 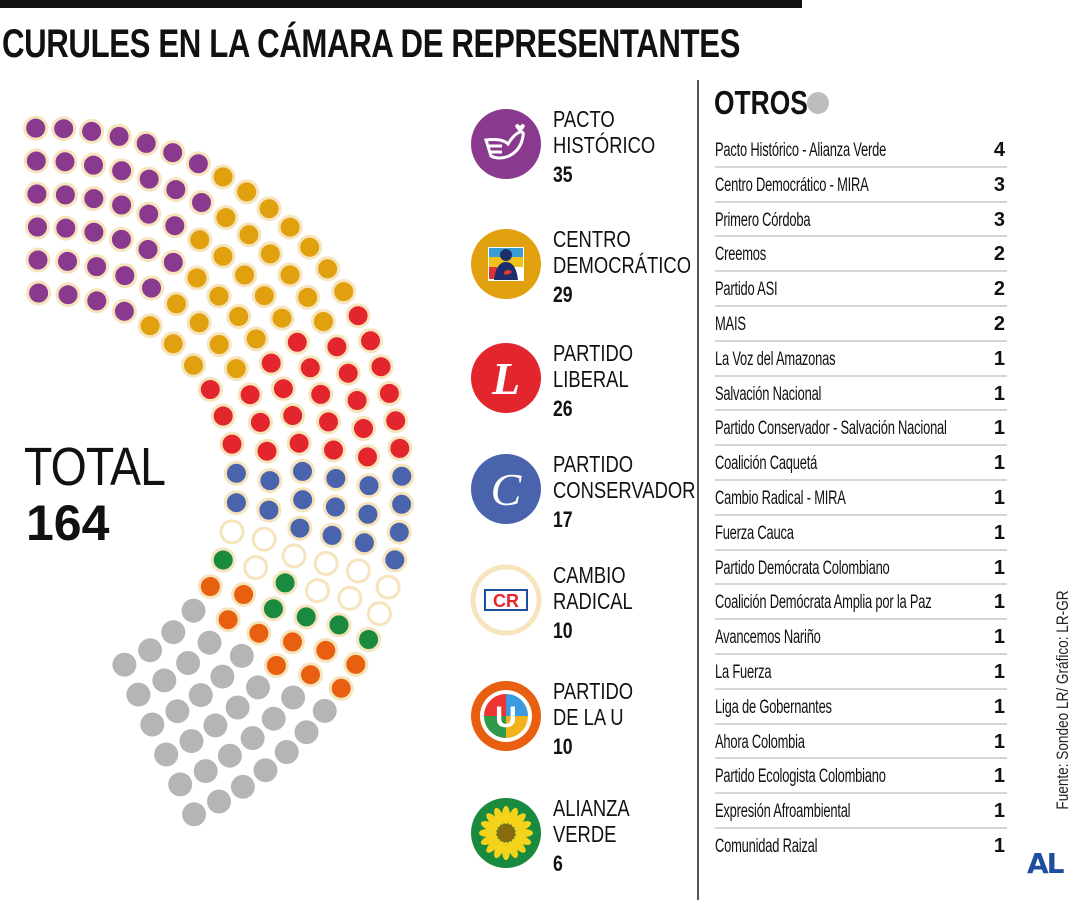 I want to click on otros-party-name: La Fuerza, so click(x=743, y=672).